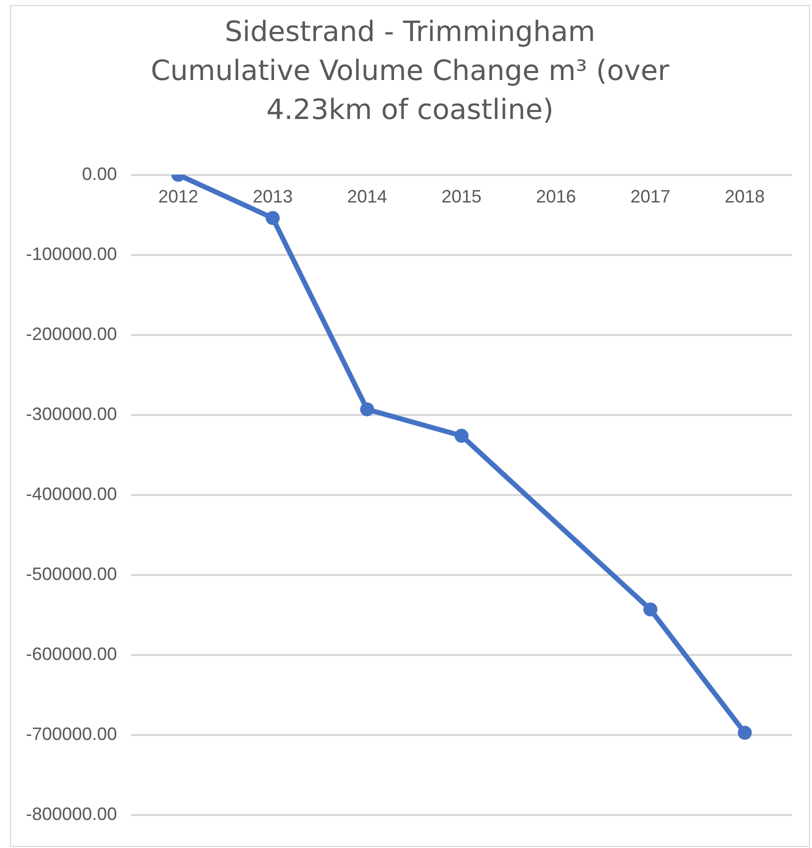 This screenshot has height=848, width=812. Describe the element at coordinates (72, 734) in the screenshot. I see `y-tick-label: -700000.00` at that location.